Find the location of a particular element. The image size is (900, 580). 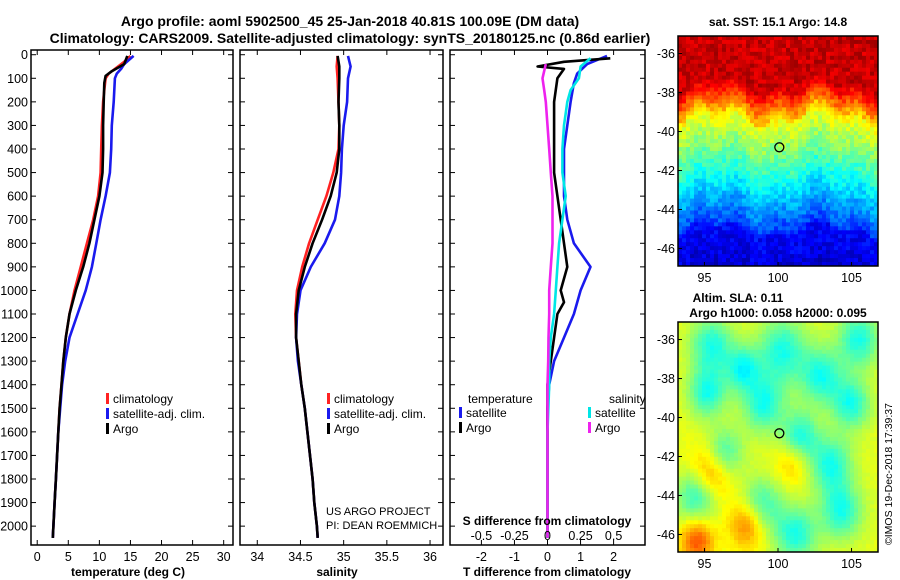

legend-label-argo: Argo is located at coordinates (347, 429).